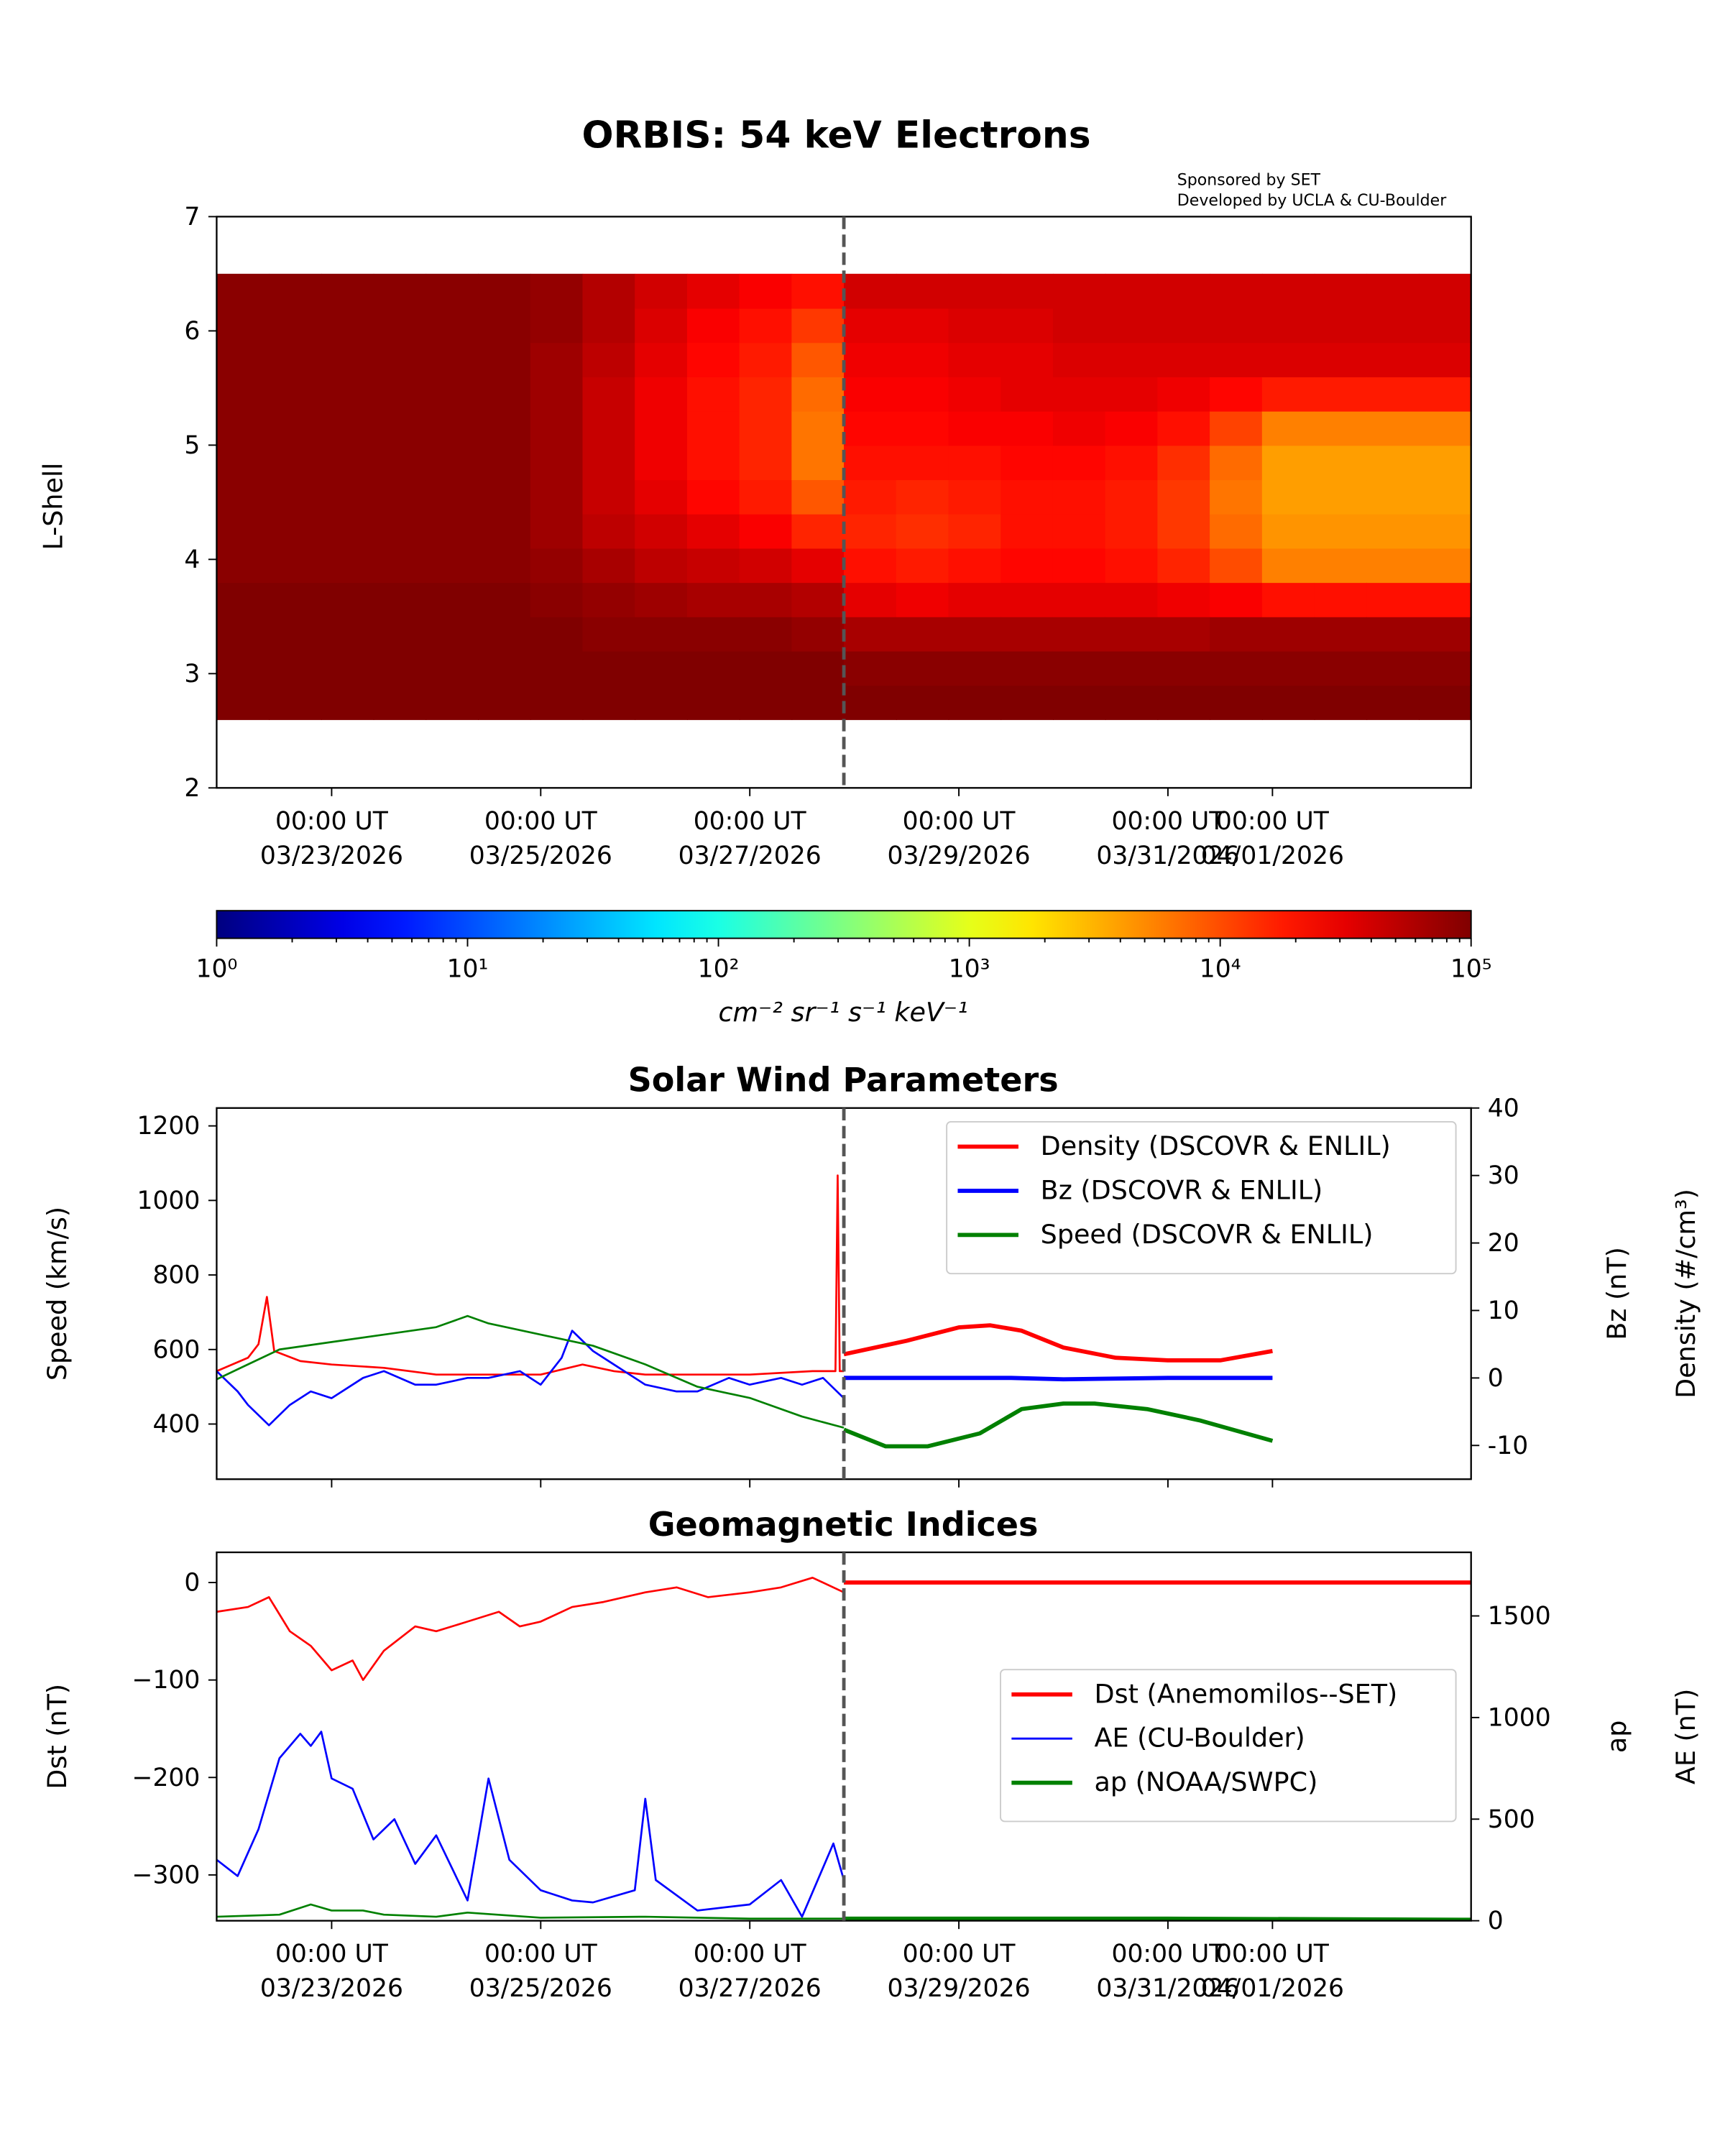 The height and width of the screenshot is (2156, 1725). Describe the element at coordinates (217, 968) in the screenshot. I see `colorbar-tick-label: 10⁰` at that location.